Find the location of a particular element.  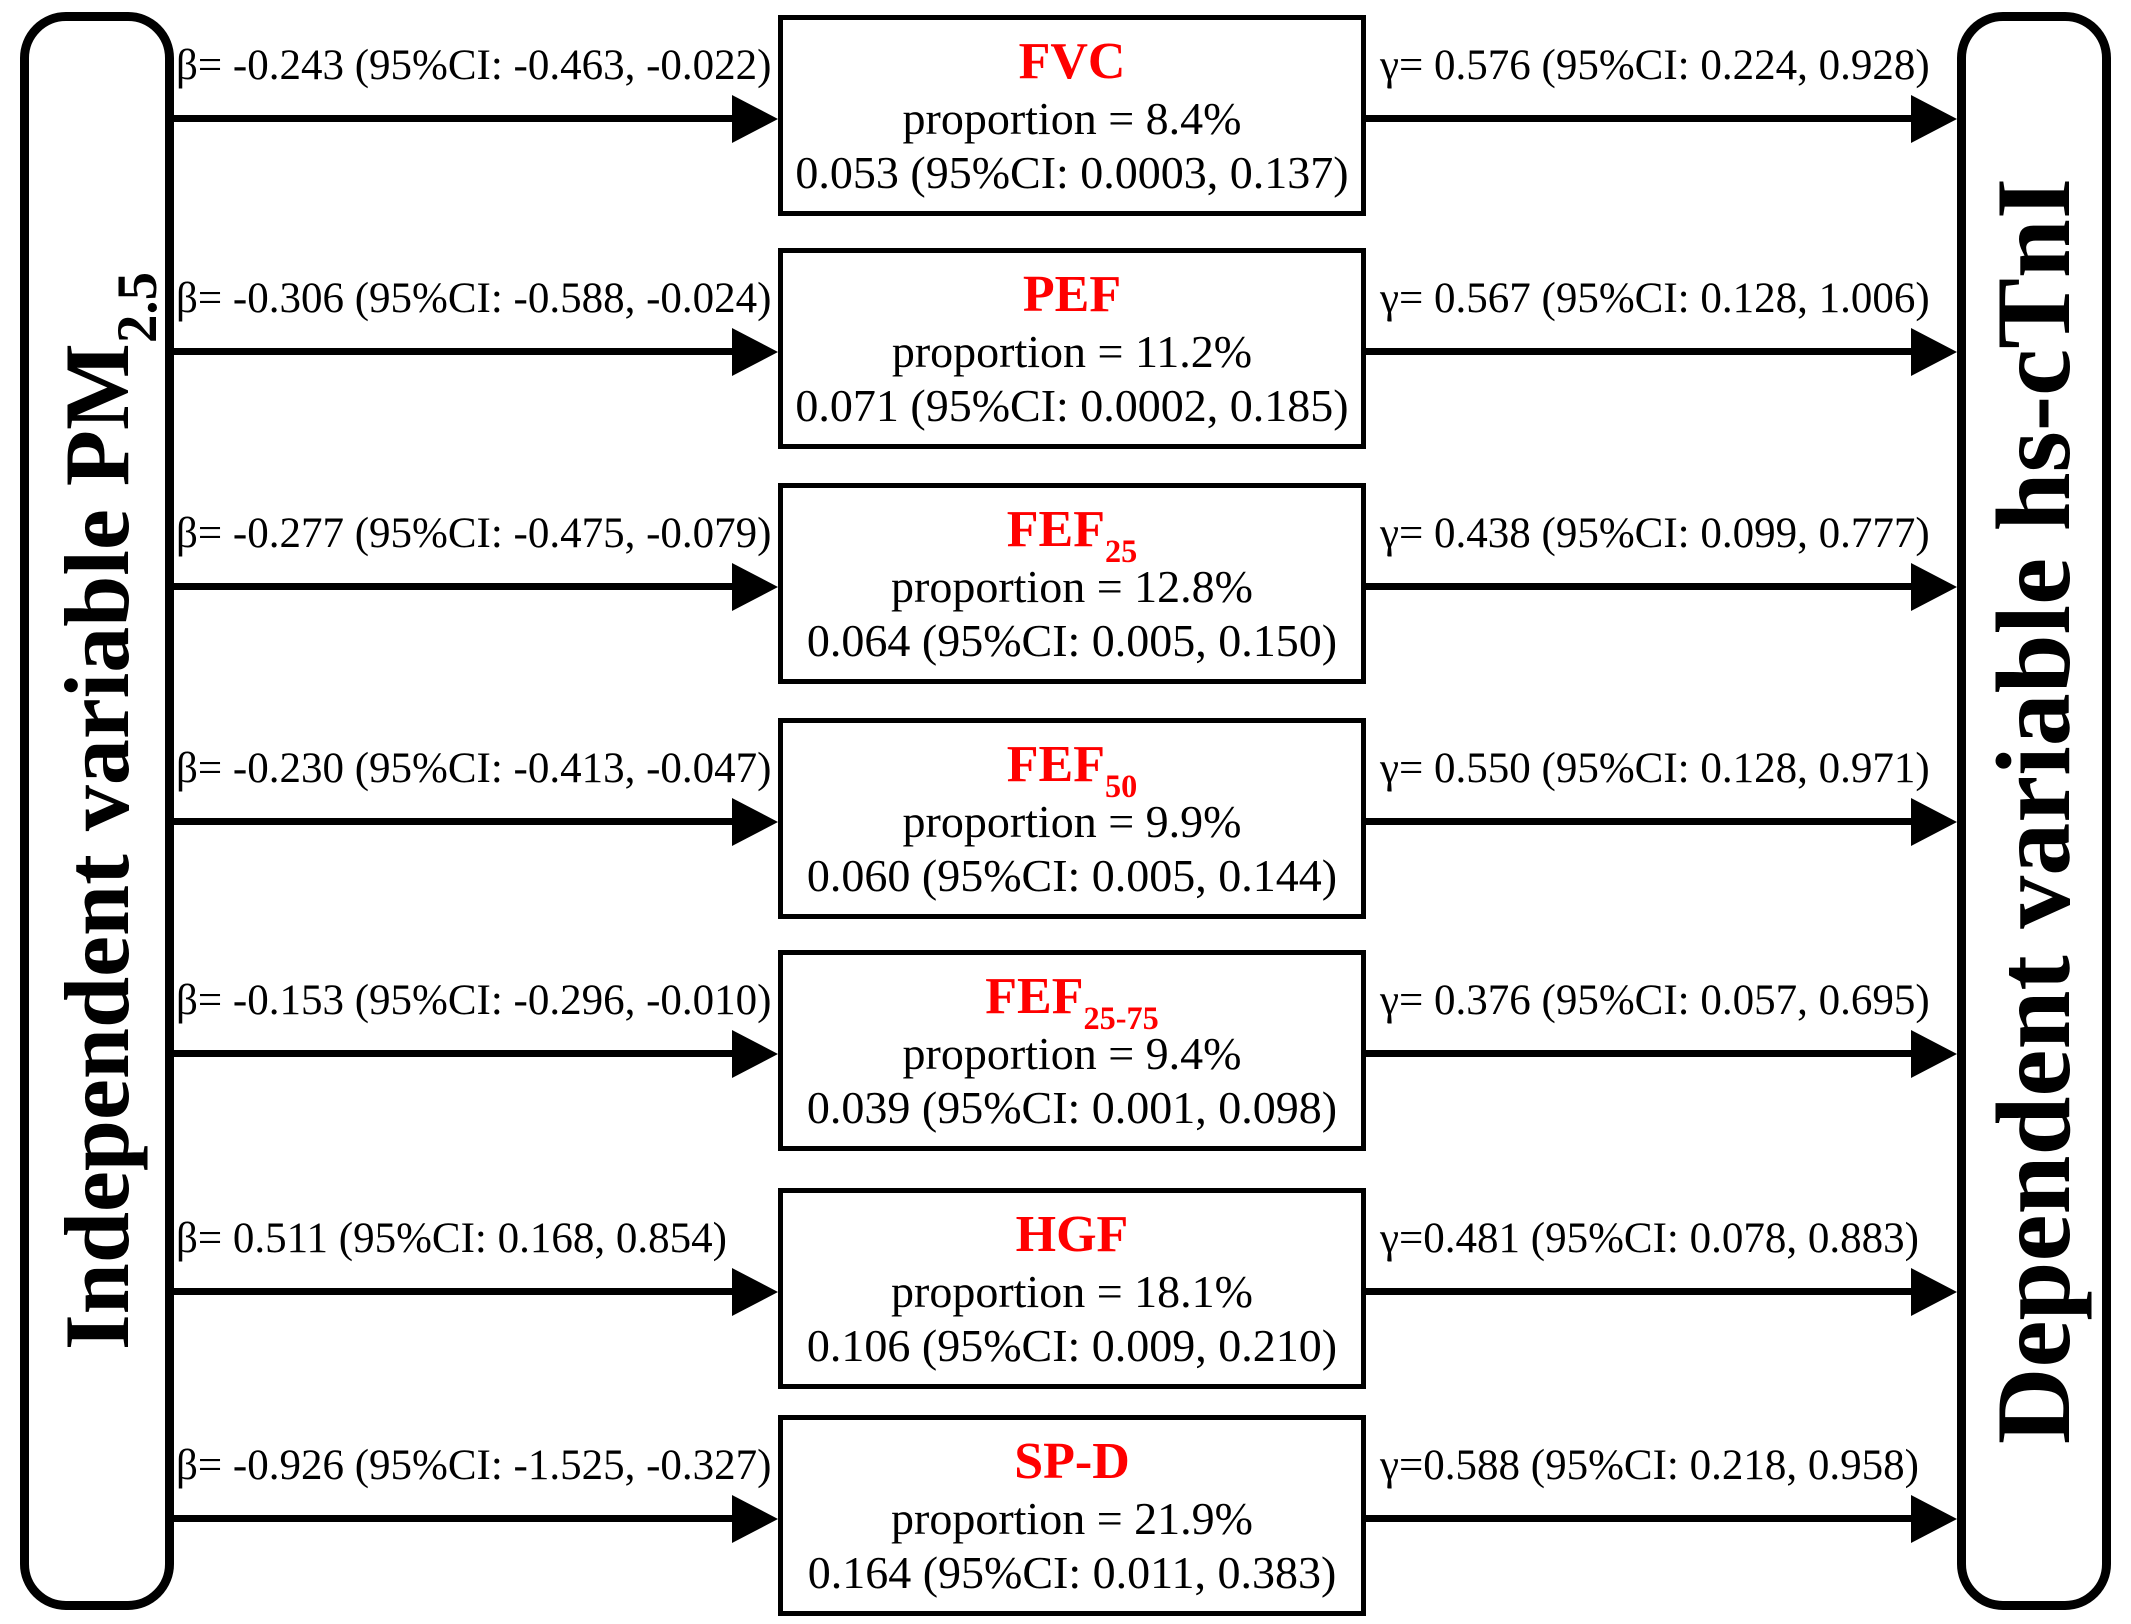

gamma-path-label: γ=0.588 (95%CI: 0.218, 0.958) is located at coordinates (1649, 1465).